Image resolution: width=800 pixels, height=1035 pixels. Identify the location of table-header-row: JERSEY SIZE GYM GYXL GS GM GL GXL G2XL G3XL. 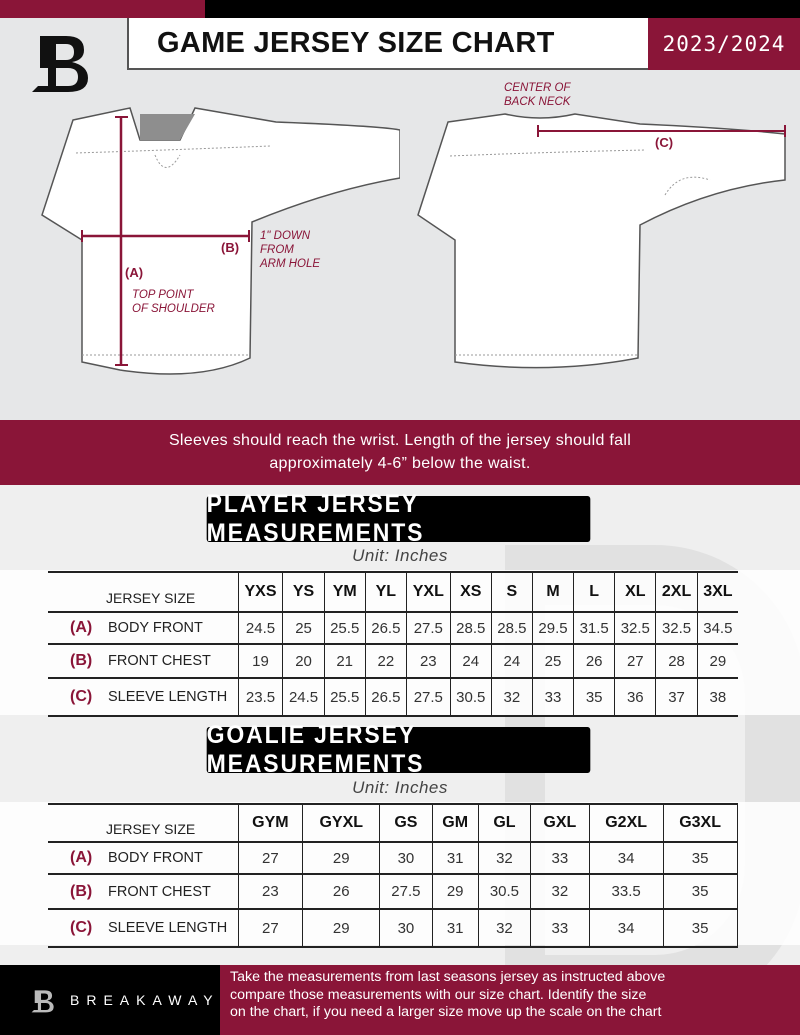
(393, 823).